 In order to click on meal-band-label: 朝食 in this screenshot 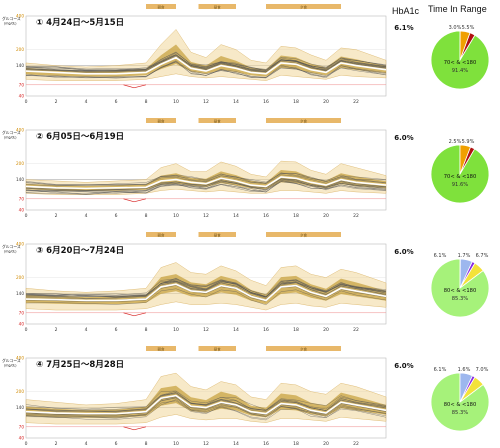, I will do `click(161, 348)`.